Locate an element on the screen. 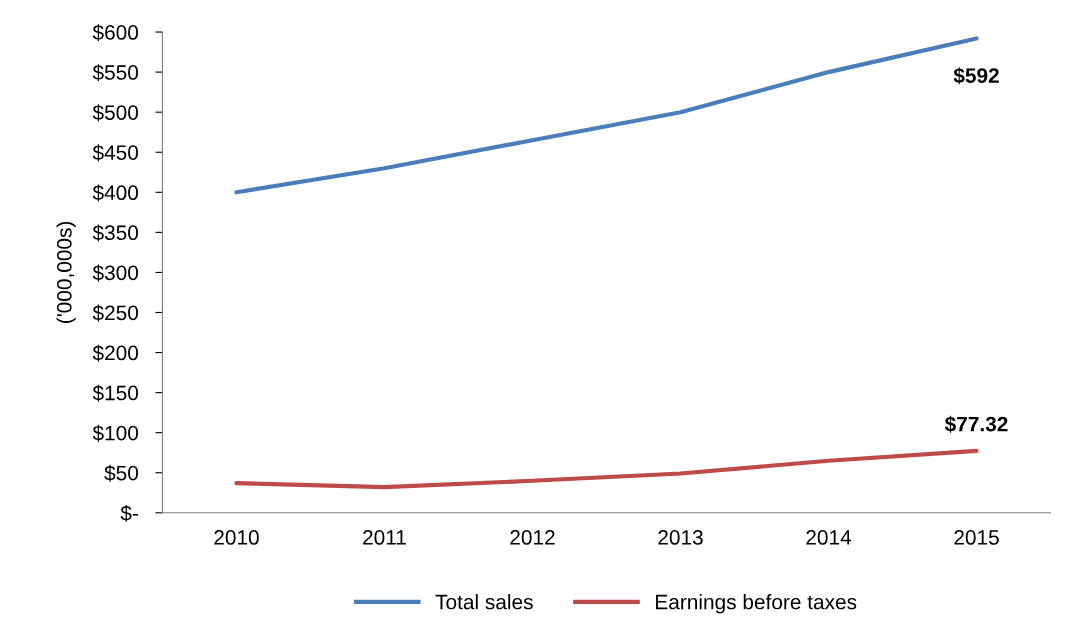  y-tick-label: $600 is located at coordinates (115, 33).